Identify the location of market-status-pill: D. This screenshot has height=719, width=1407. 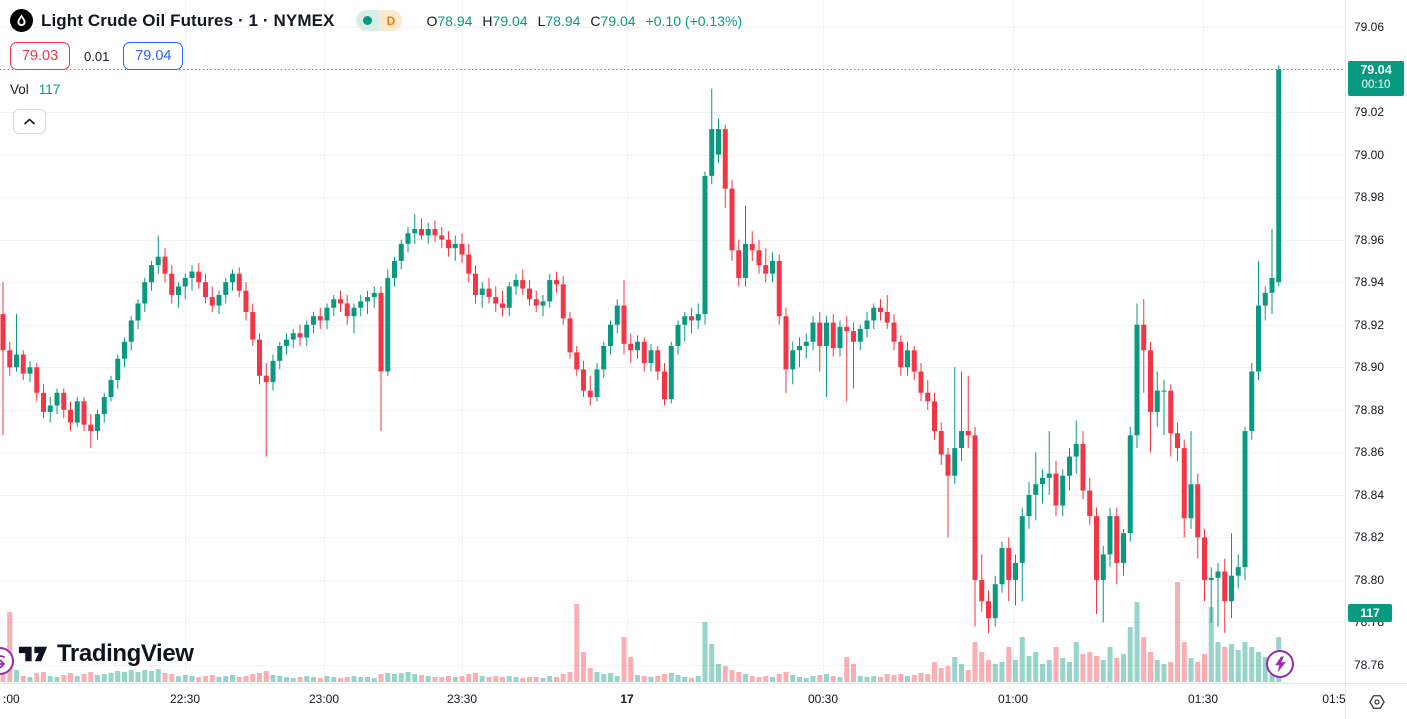
(379, 20).